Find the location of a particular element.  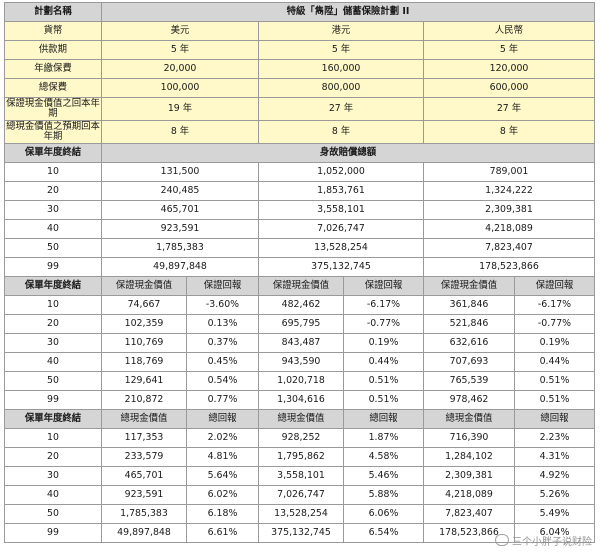

table-row: 10 117,353 2.02% 928,252 1.87% 716,390 2.23% is located at coordinates (299, 438).